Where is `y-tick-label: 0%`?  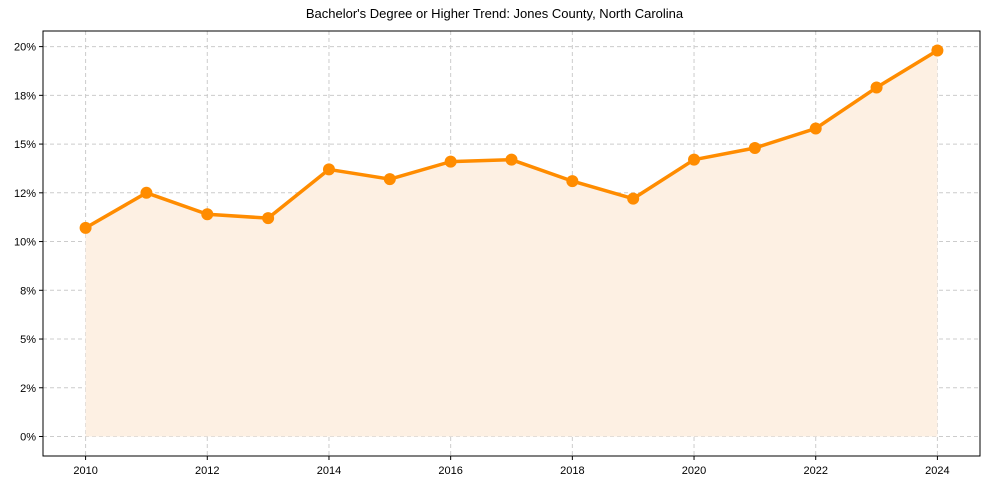
y-tick-label: 0% is located at coordinates (28, 438).